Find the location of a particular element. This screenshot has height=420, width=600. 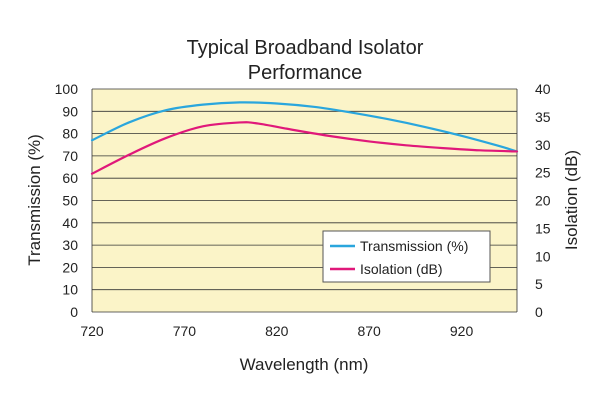

y-left-tick-label: 10 is located at coordinates (70, 290).